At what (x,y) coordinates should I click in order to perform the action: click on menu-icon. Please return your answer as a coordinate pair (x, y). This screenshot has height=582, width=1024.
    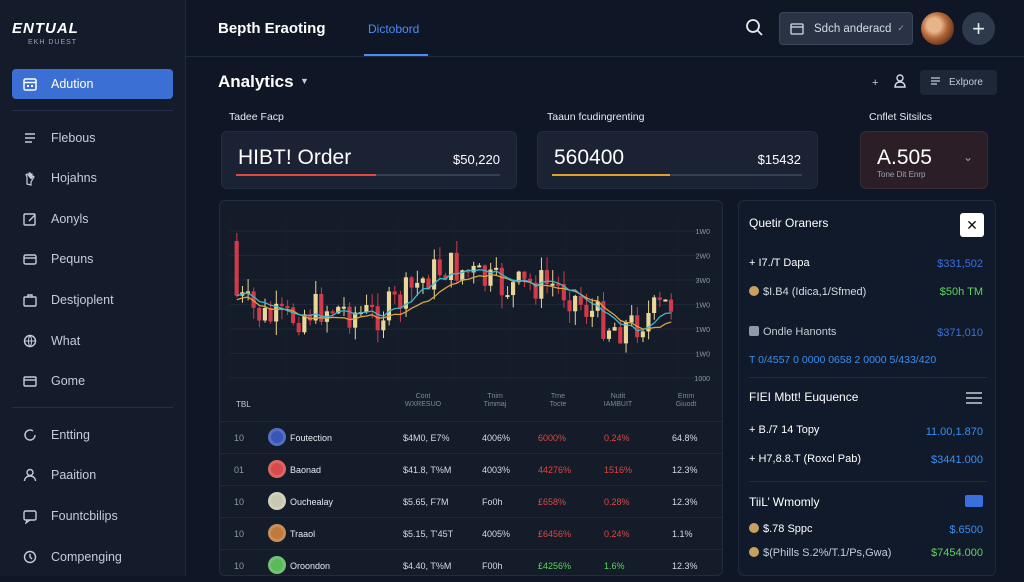
    Looking at the image, I should click on (974, 400).